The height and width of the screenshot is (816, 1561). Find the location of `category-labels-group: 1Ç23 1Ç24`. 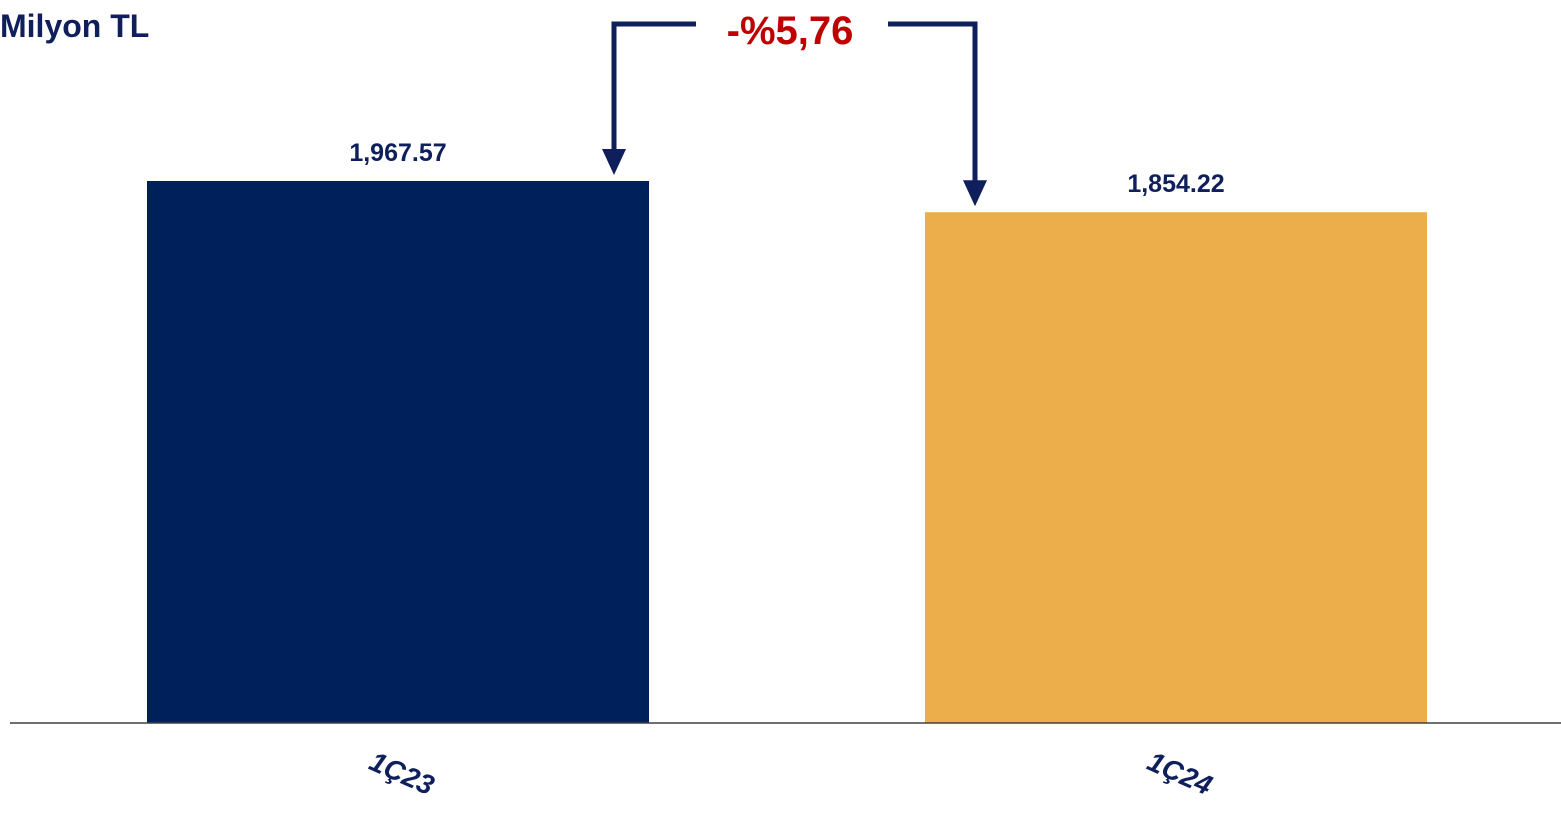

category-labels-group: 1Ç23 1Ç24 is located at coordinates (791, 774).